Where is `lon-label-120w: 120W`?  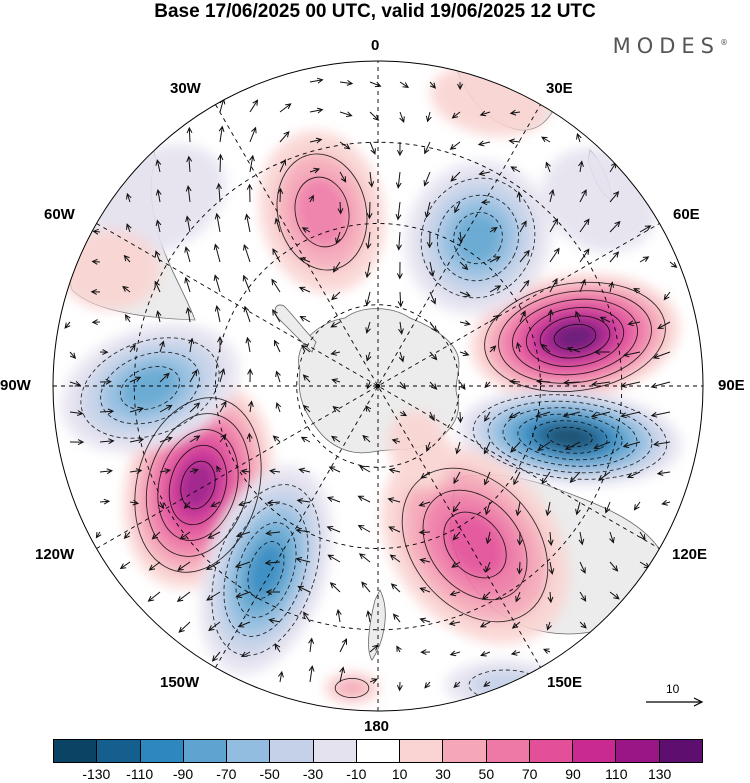
lon-label-120w: 120W is located at coordinates (55, 554).